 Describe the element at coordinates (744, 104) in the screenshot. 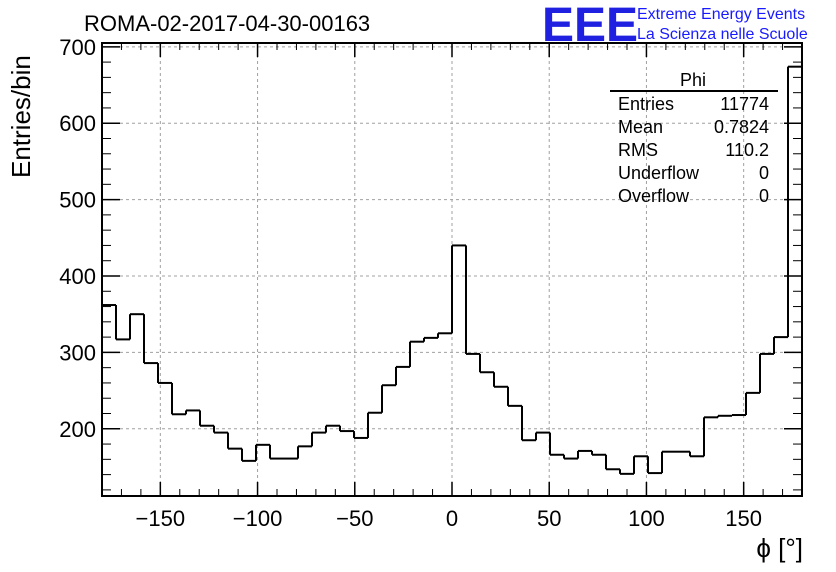

I see `stats-row-value: 11774` at that location.